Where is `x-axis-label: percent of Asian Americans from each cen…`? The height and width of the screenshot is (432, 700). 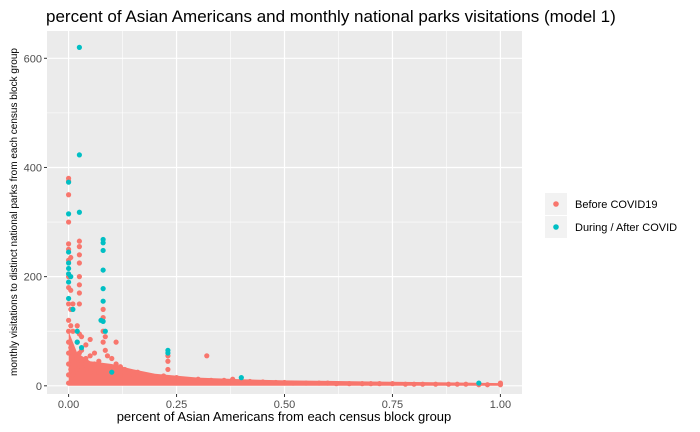
x-axis-label: percent of Asian Americans from each cen… is located at coordinates (284, 416).